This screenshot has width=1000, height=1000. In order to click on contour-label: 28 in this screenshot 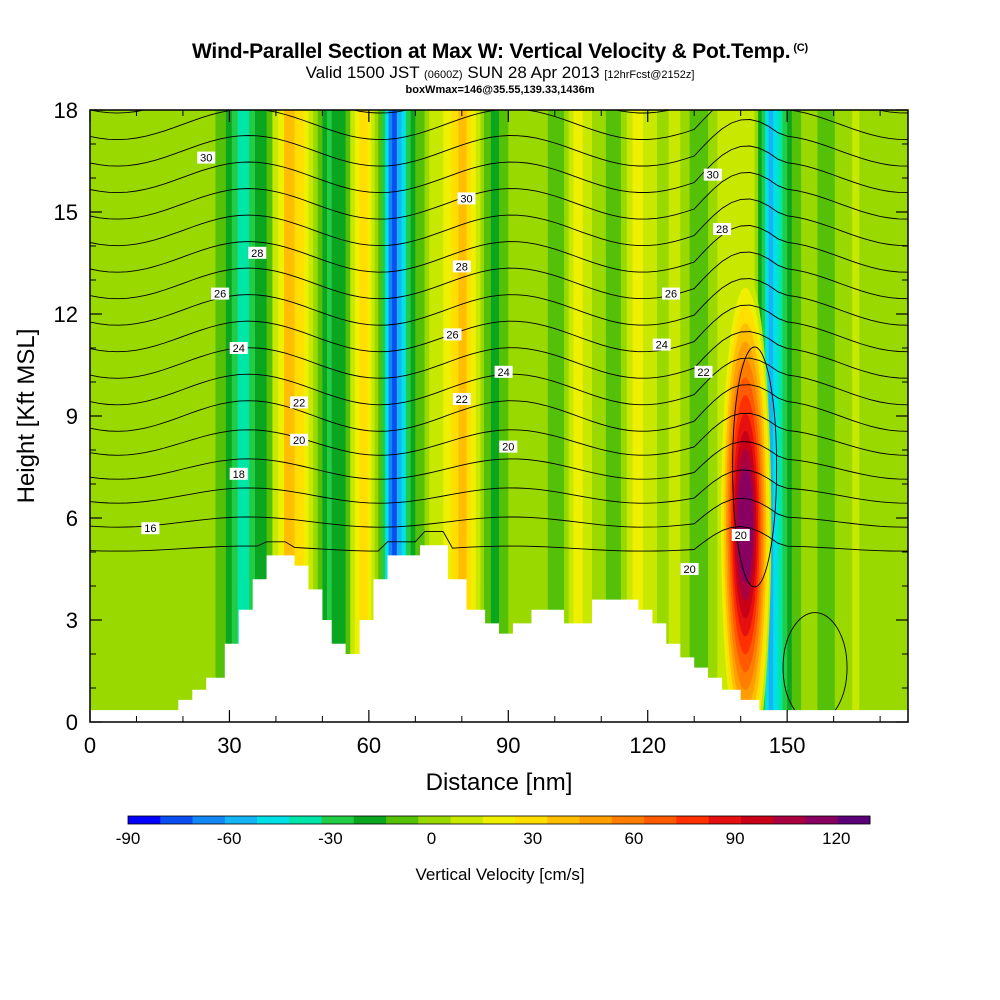, I will do `click(461, 266)`.